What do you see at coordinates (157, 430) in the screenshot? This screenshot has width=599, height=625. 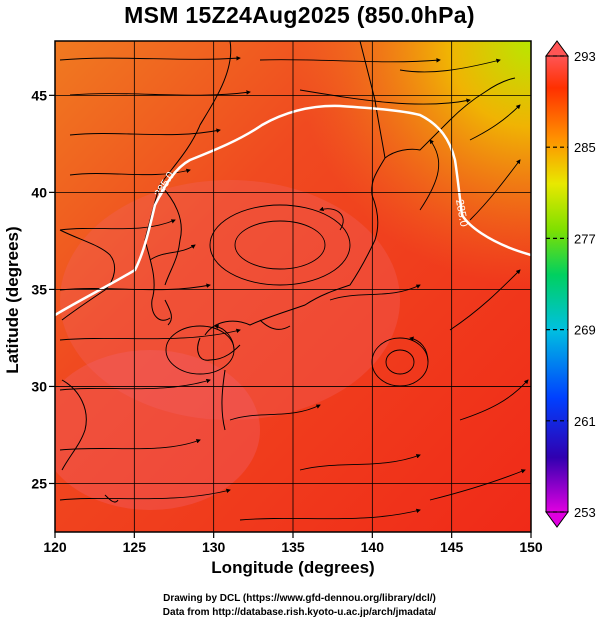 I see `warm-region-south` at bounding box center [157, 430].